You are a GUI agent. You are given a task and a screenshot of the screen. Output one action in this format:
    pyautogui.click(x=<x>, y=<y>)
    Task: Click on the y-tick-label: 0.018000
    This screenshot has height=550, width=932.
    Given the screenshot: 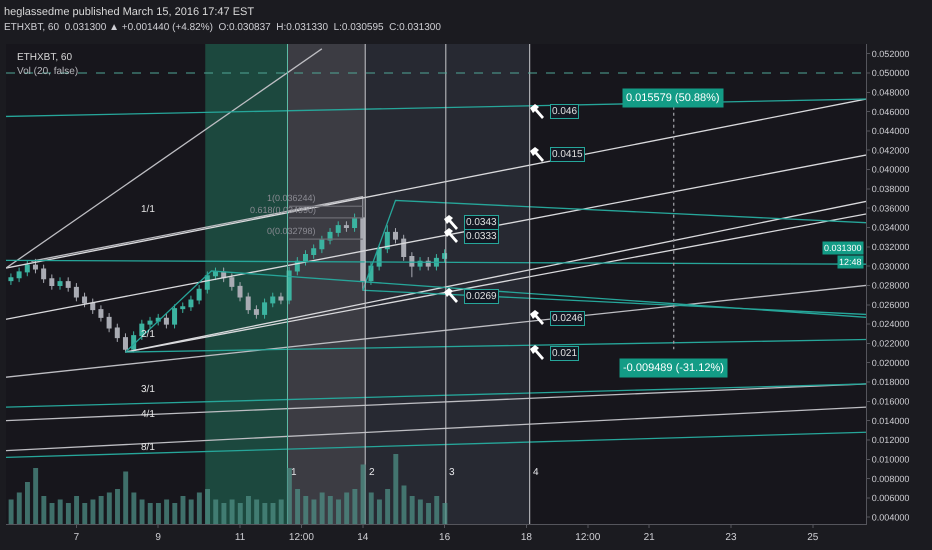 What is the action you would take?
    pyautogui.click(x=891, y=382)
    